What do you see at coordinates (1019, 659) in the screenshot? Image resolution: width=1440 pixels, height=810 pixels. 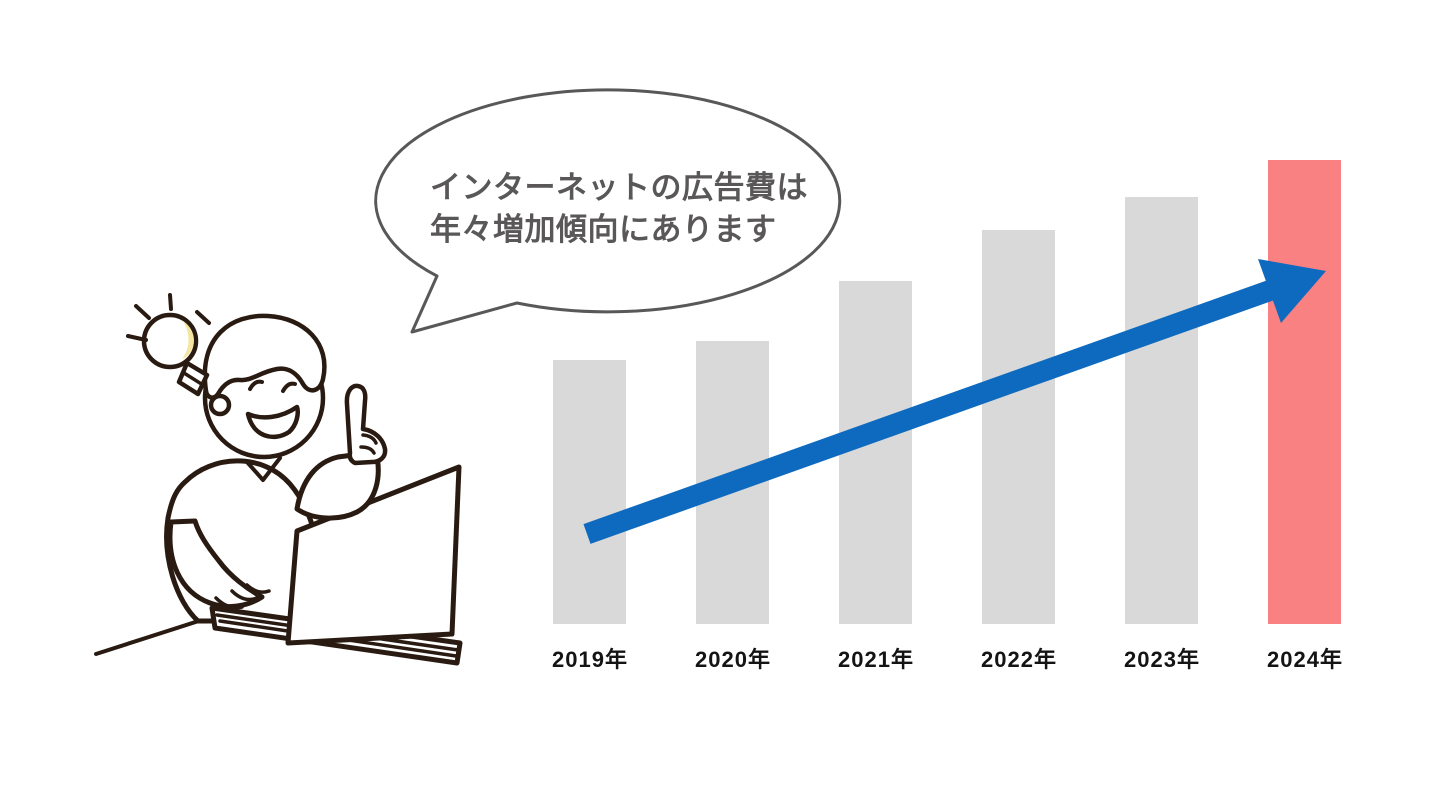 I see `axis-label-2022年: 2022年` at bounding box center [1019, 659].